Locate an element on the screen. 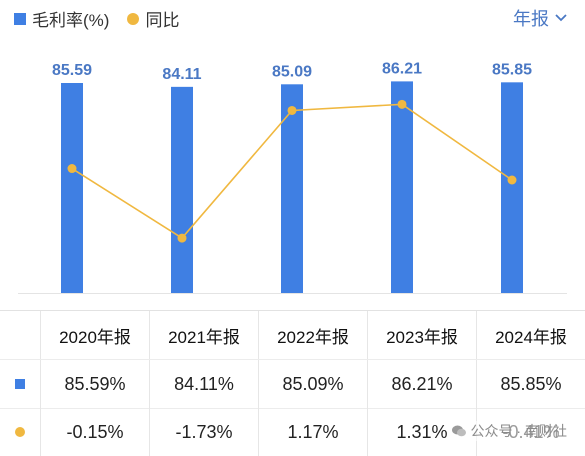  line-series-icon is located at coordinates (20, 432).